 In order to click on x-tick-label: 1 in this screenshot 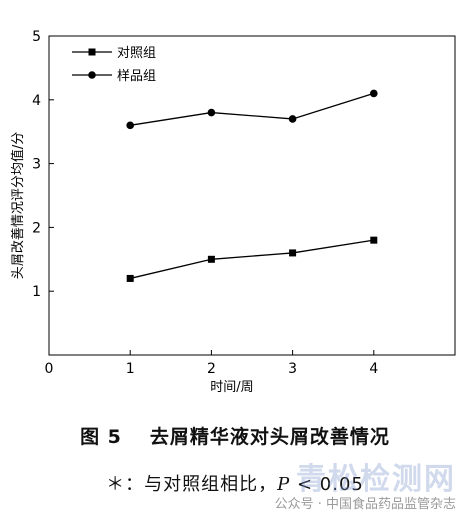, I will do `click(130, 369)`.